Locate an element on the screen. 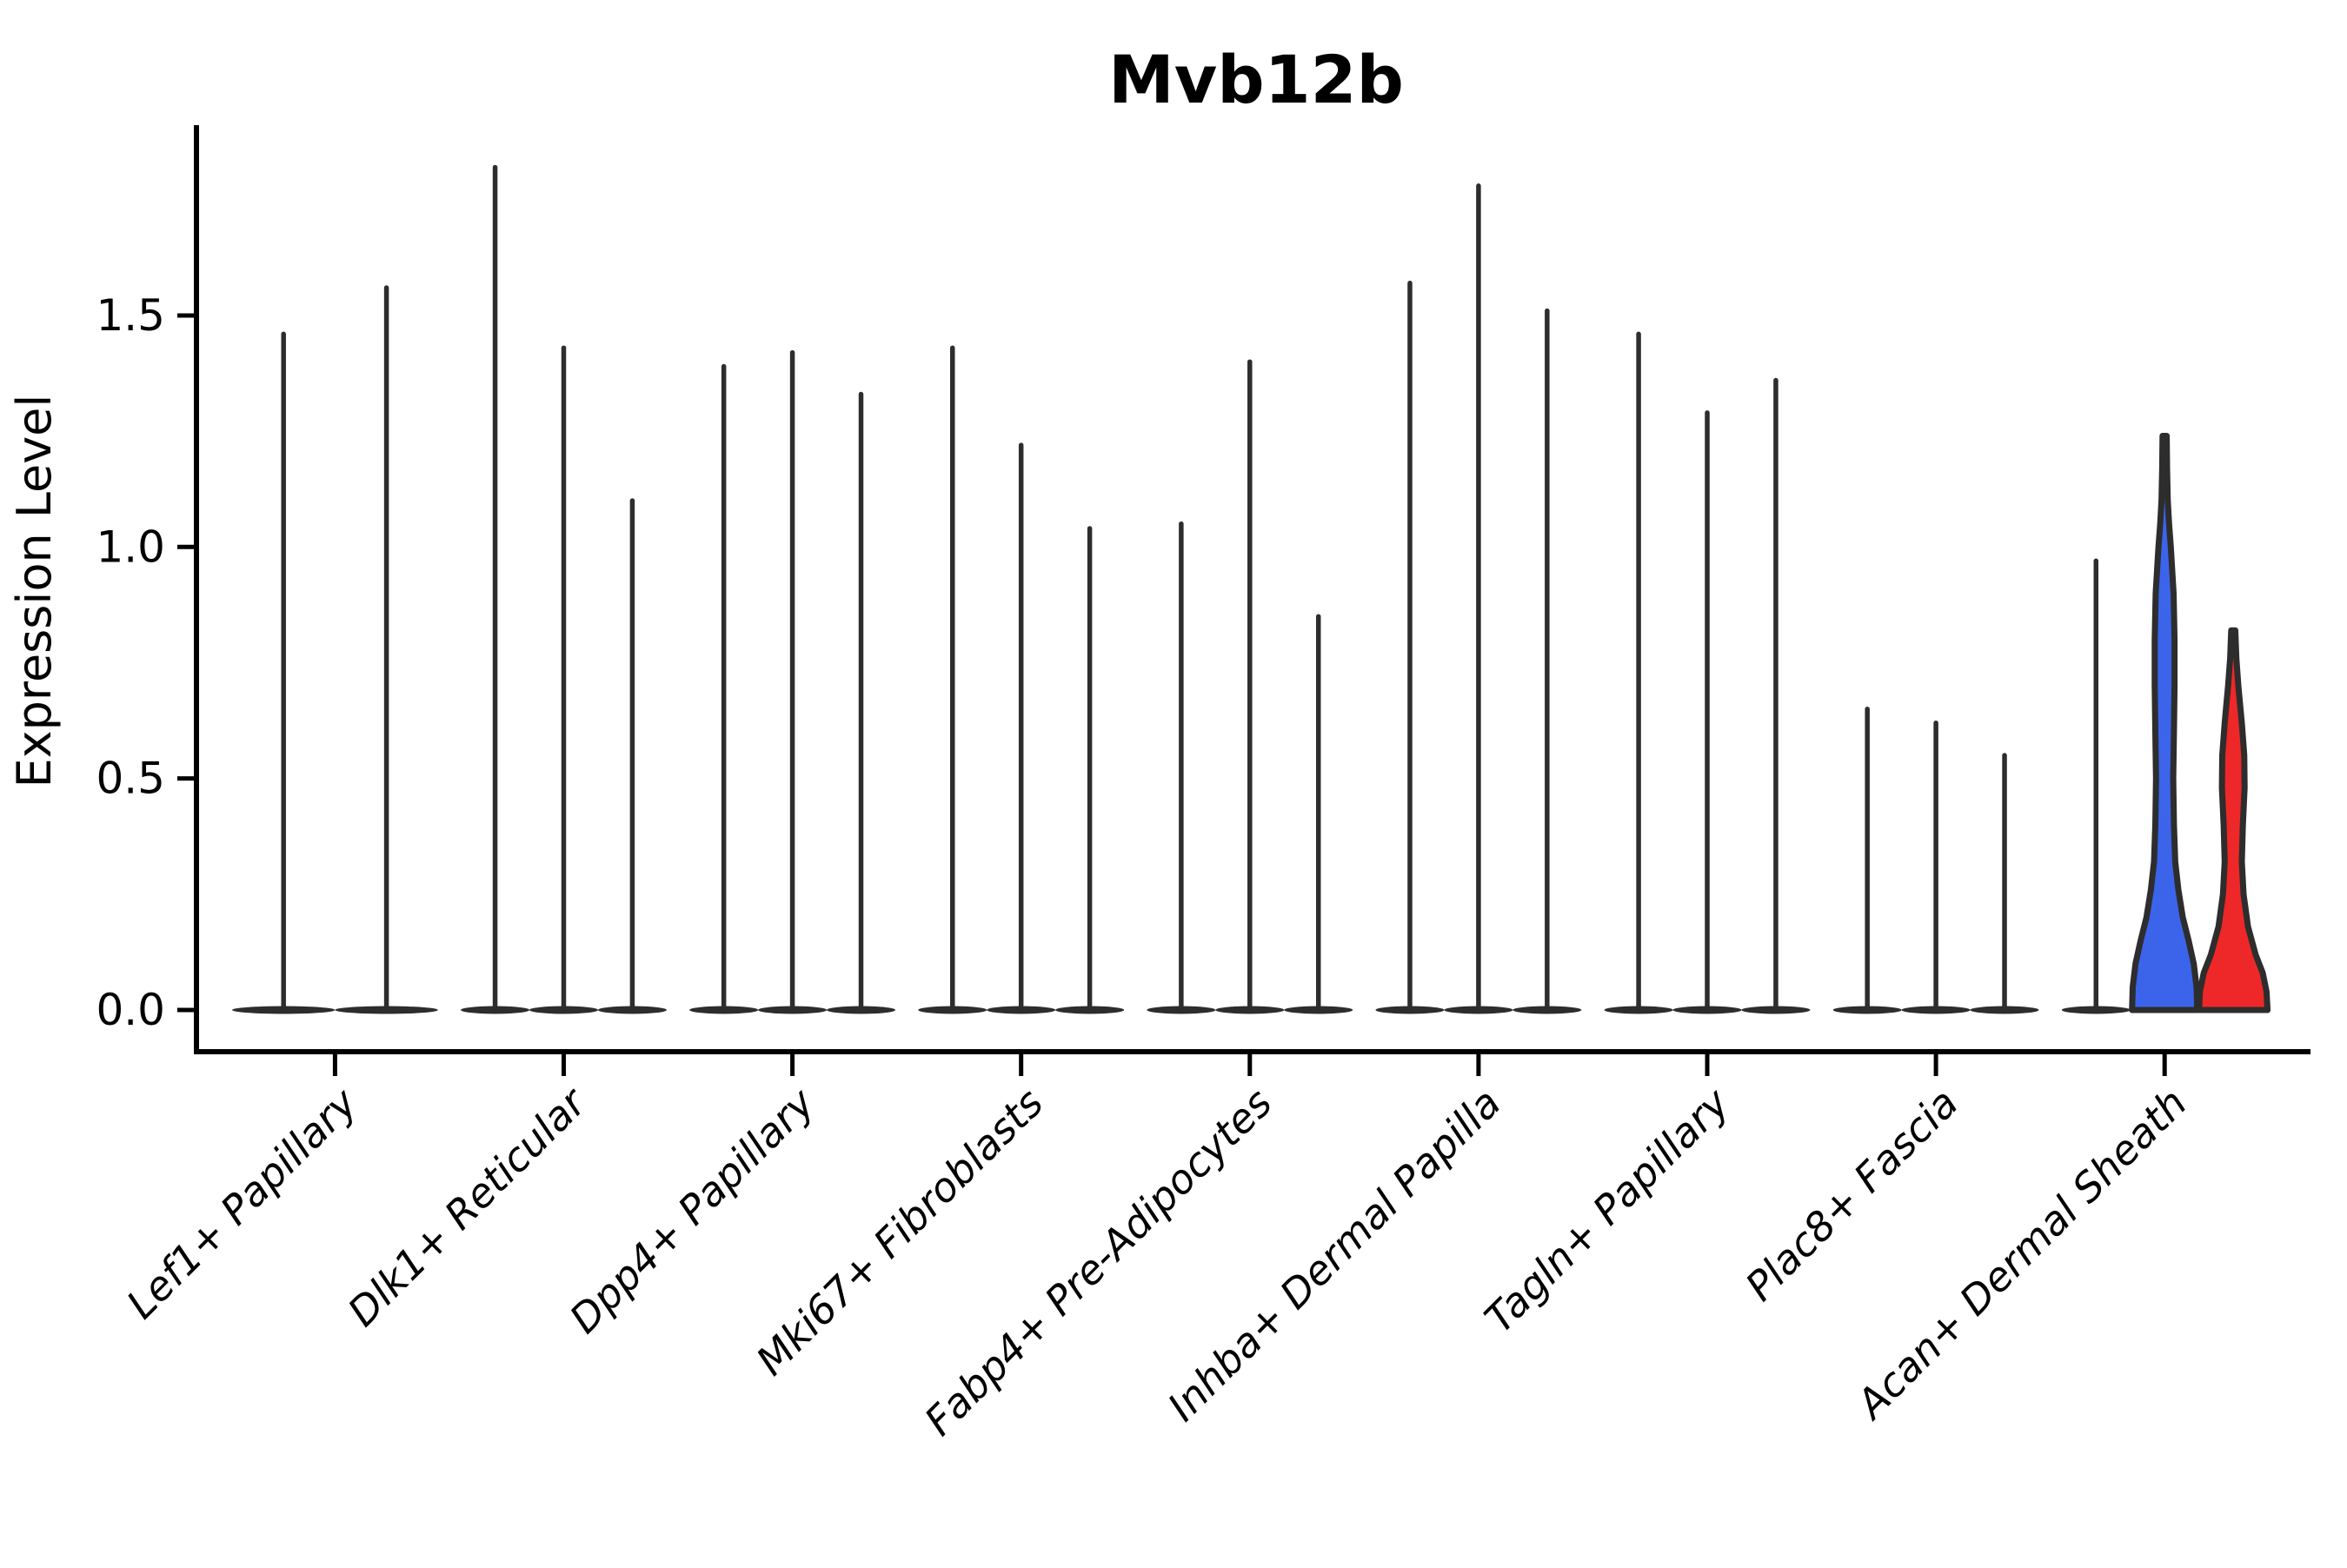 This screenshot has width=2347, height=1568. x-tick-label: Dlk1+ Reticular is located at coordinates (468, 1206).